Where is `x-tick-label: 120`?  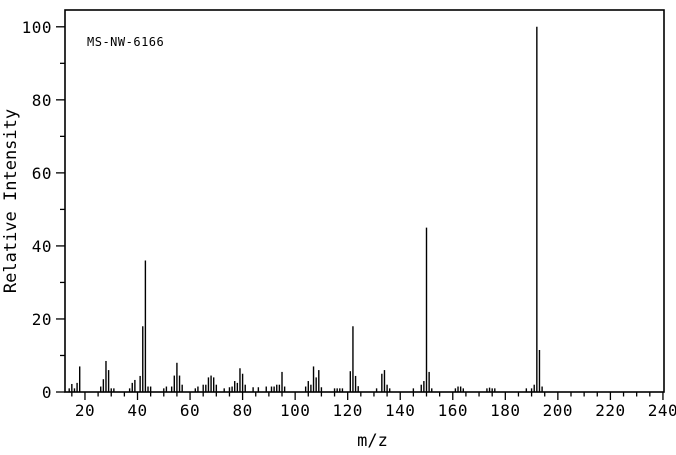 x-tick-label: 120 is located at coordinates (347, 410).